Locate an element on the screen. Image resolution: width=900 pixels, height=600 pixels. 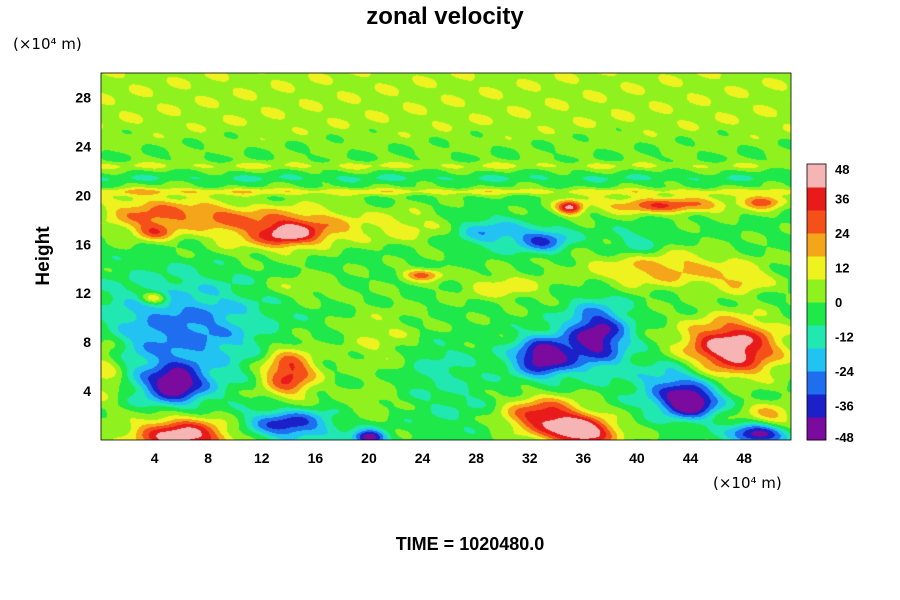
x-tick-label: 28 is located at coordinates (476, 458).